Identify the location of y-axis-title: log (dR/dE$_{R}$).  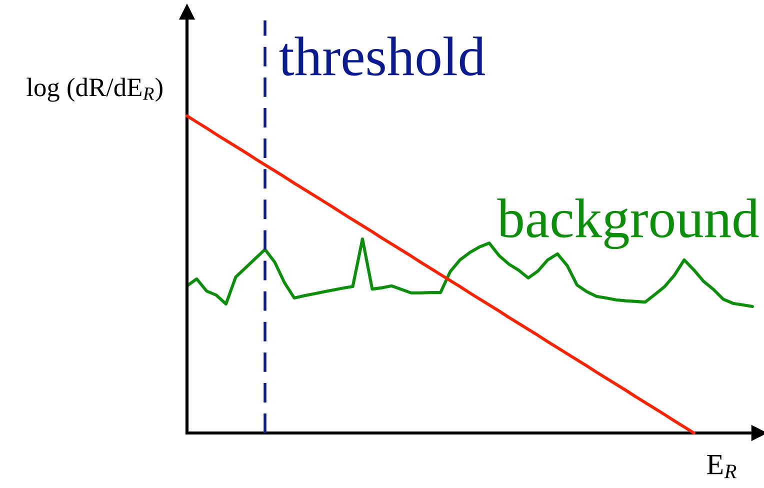
(94, 90).